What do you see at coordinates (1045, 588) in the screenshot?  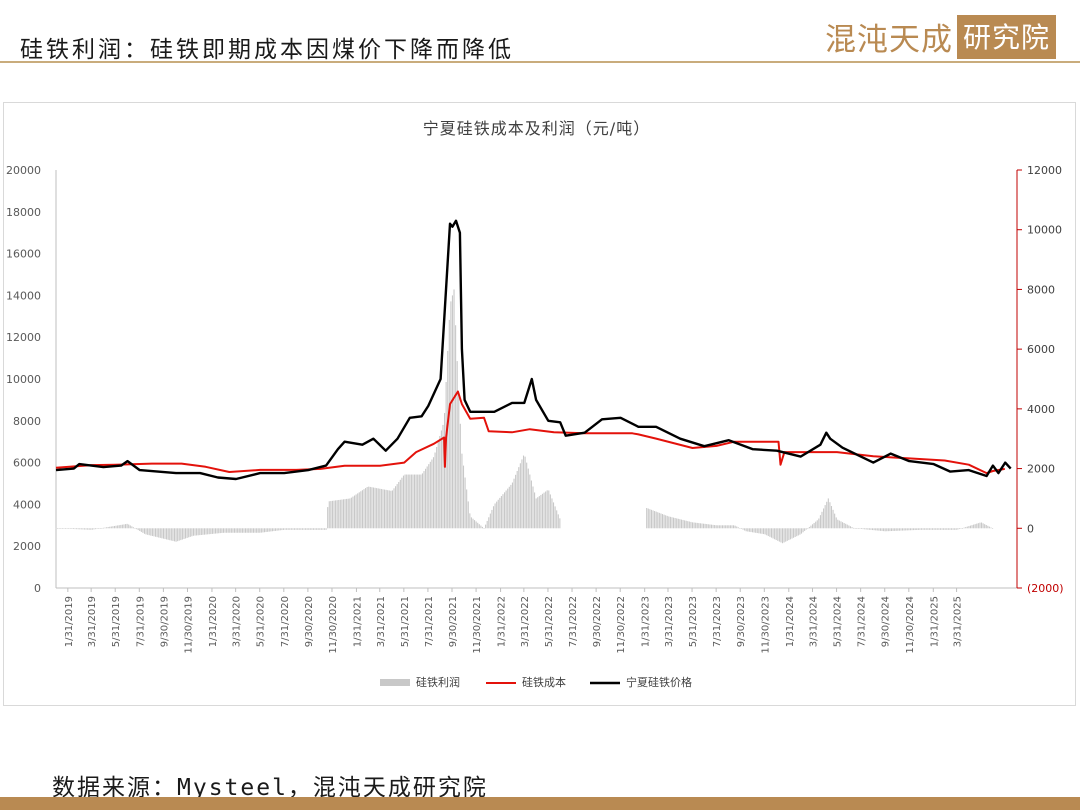 I see `right-tick-label: (2000)` at bounding box center [1045, 588].